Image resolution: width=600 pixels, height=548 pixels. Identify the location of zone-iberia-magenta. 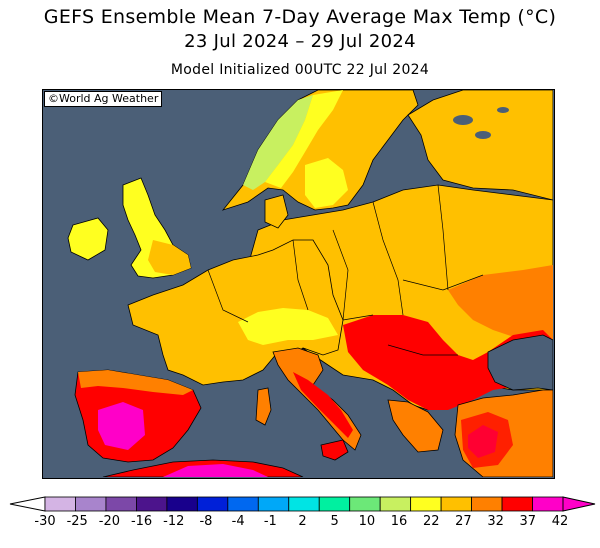
(121, 426).